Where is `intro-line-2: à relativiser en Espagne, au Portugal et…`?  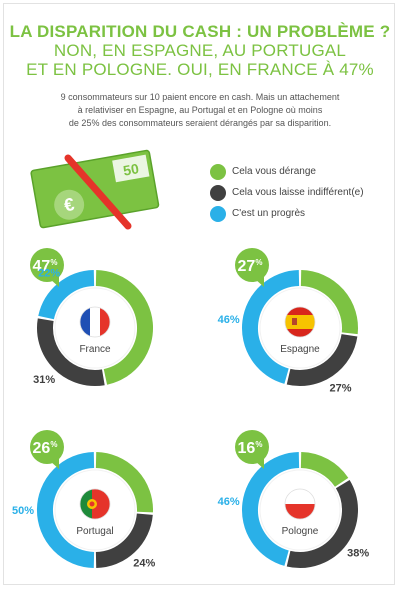 intro-line-2: à relativiser en Espagne, au Portugal et… is located at coordinates (200, 110).